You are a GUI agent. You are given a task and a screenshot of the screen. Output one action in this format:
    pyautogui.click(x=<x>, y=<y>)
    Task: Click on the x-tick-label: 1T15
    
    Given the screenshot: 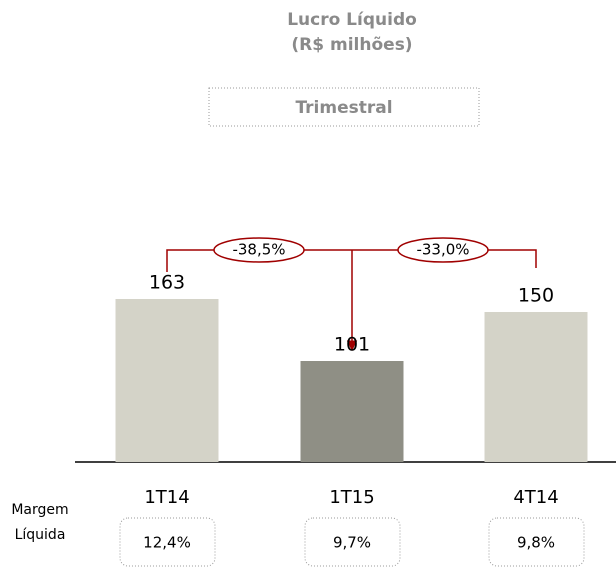 What is the action you would take?
    pyautogui.click(x=351, y=497)
    